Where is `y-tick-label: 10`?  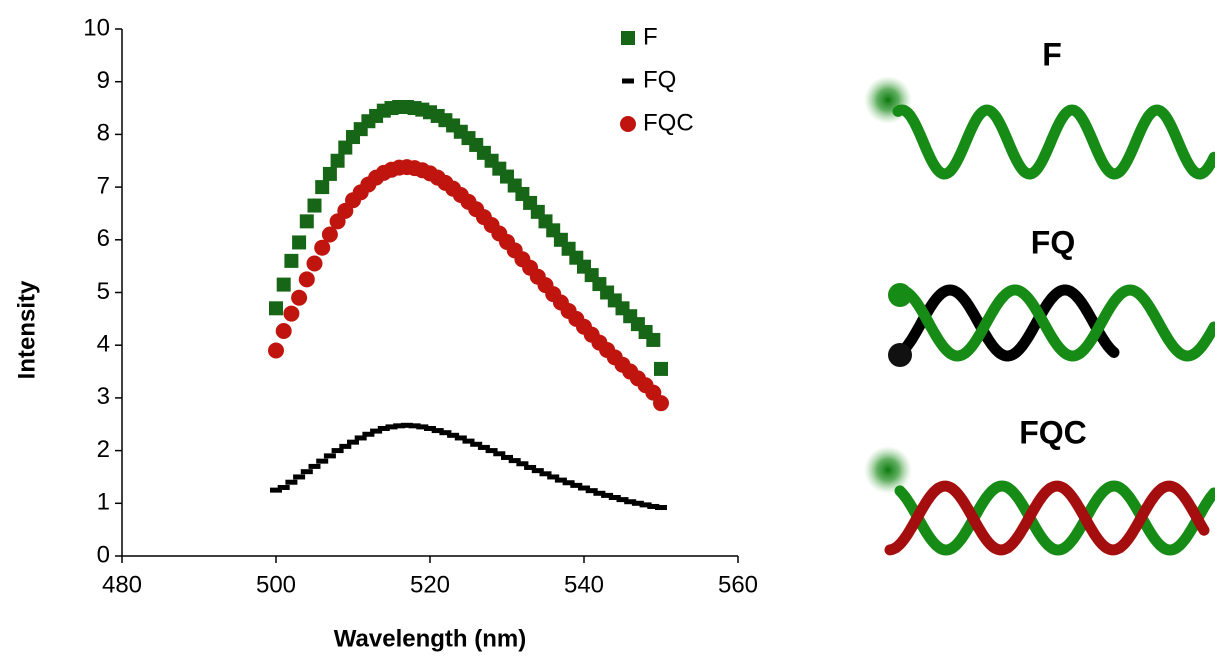
y-tick-label: 10 is located at coordinates (96, 27).